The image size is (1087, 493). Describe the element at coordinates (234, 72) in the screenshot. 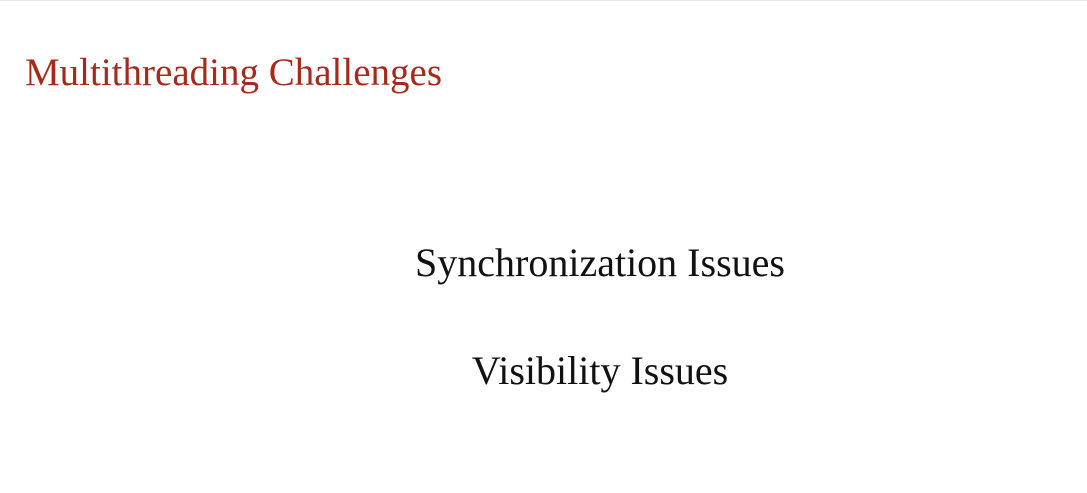

I see `slide-title: Multithreading Challenges` at that location.